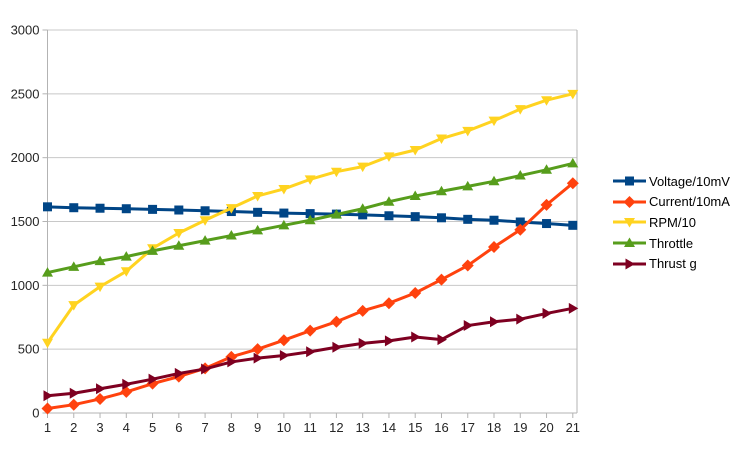 The width and height of the screenshot is (733, 455). What do you see at coordinates (25, 30) in the screenshot?
I see `y-axis-tick-label: 3000` at bounding box center [25, 30].